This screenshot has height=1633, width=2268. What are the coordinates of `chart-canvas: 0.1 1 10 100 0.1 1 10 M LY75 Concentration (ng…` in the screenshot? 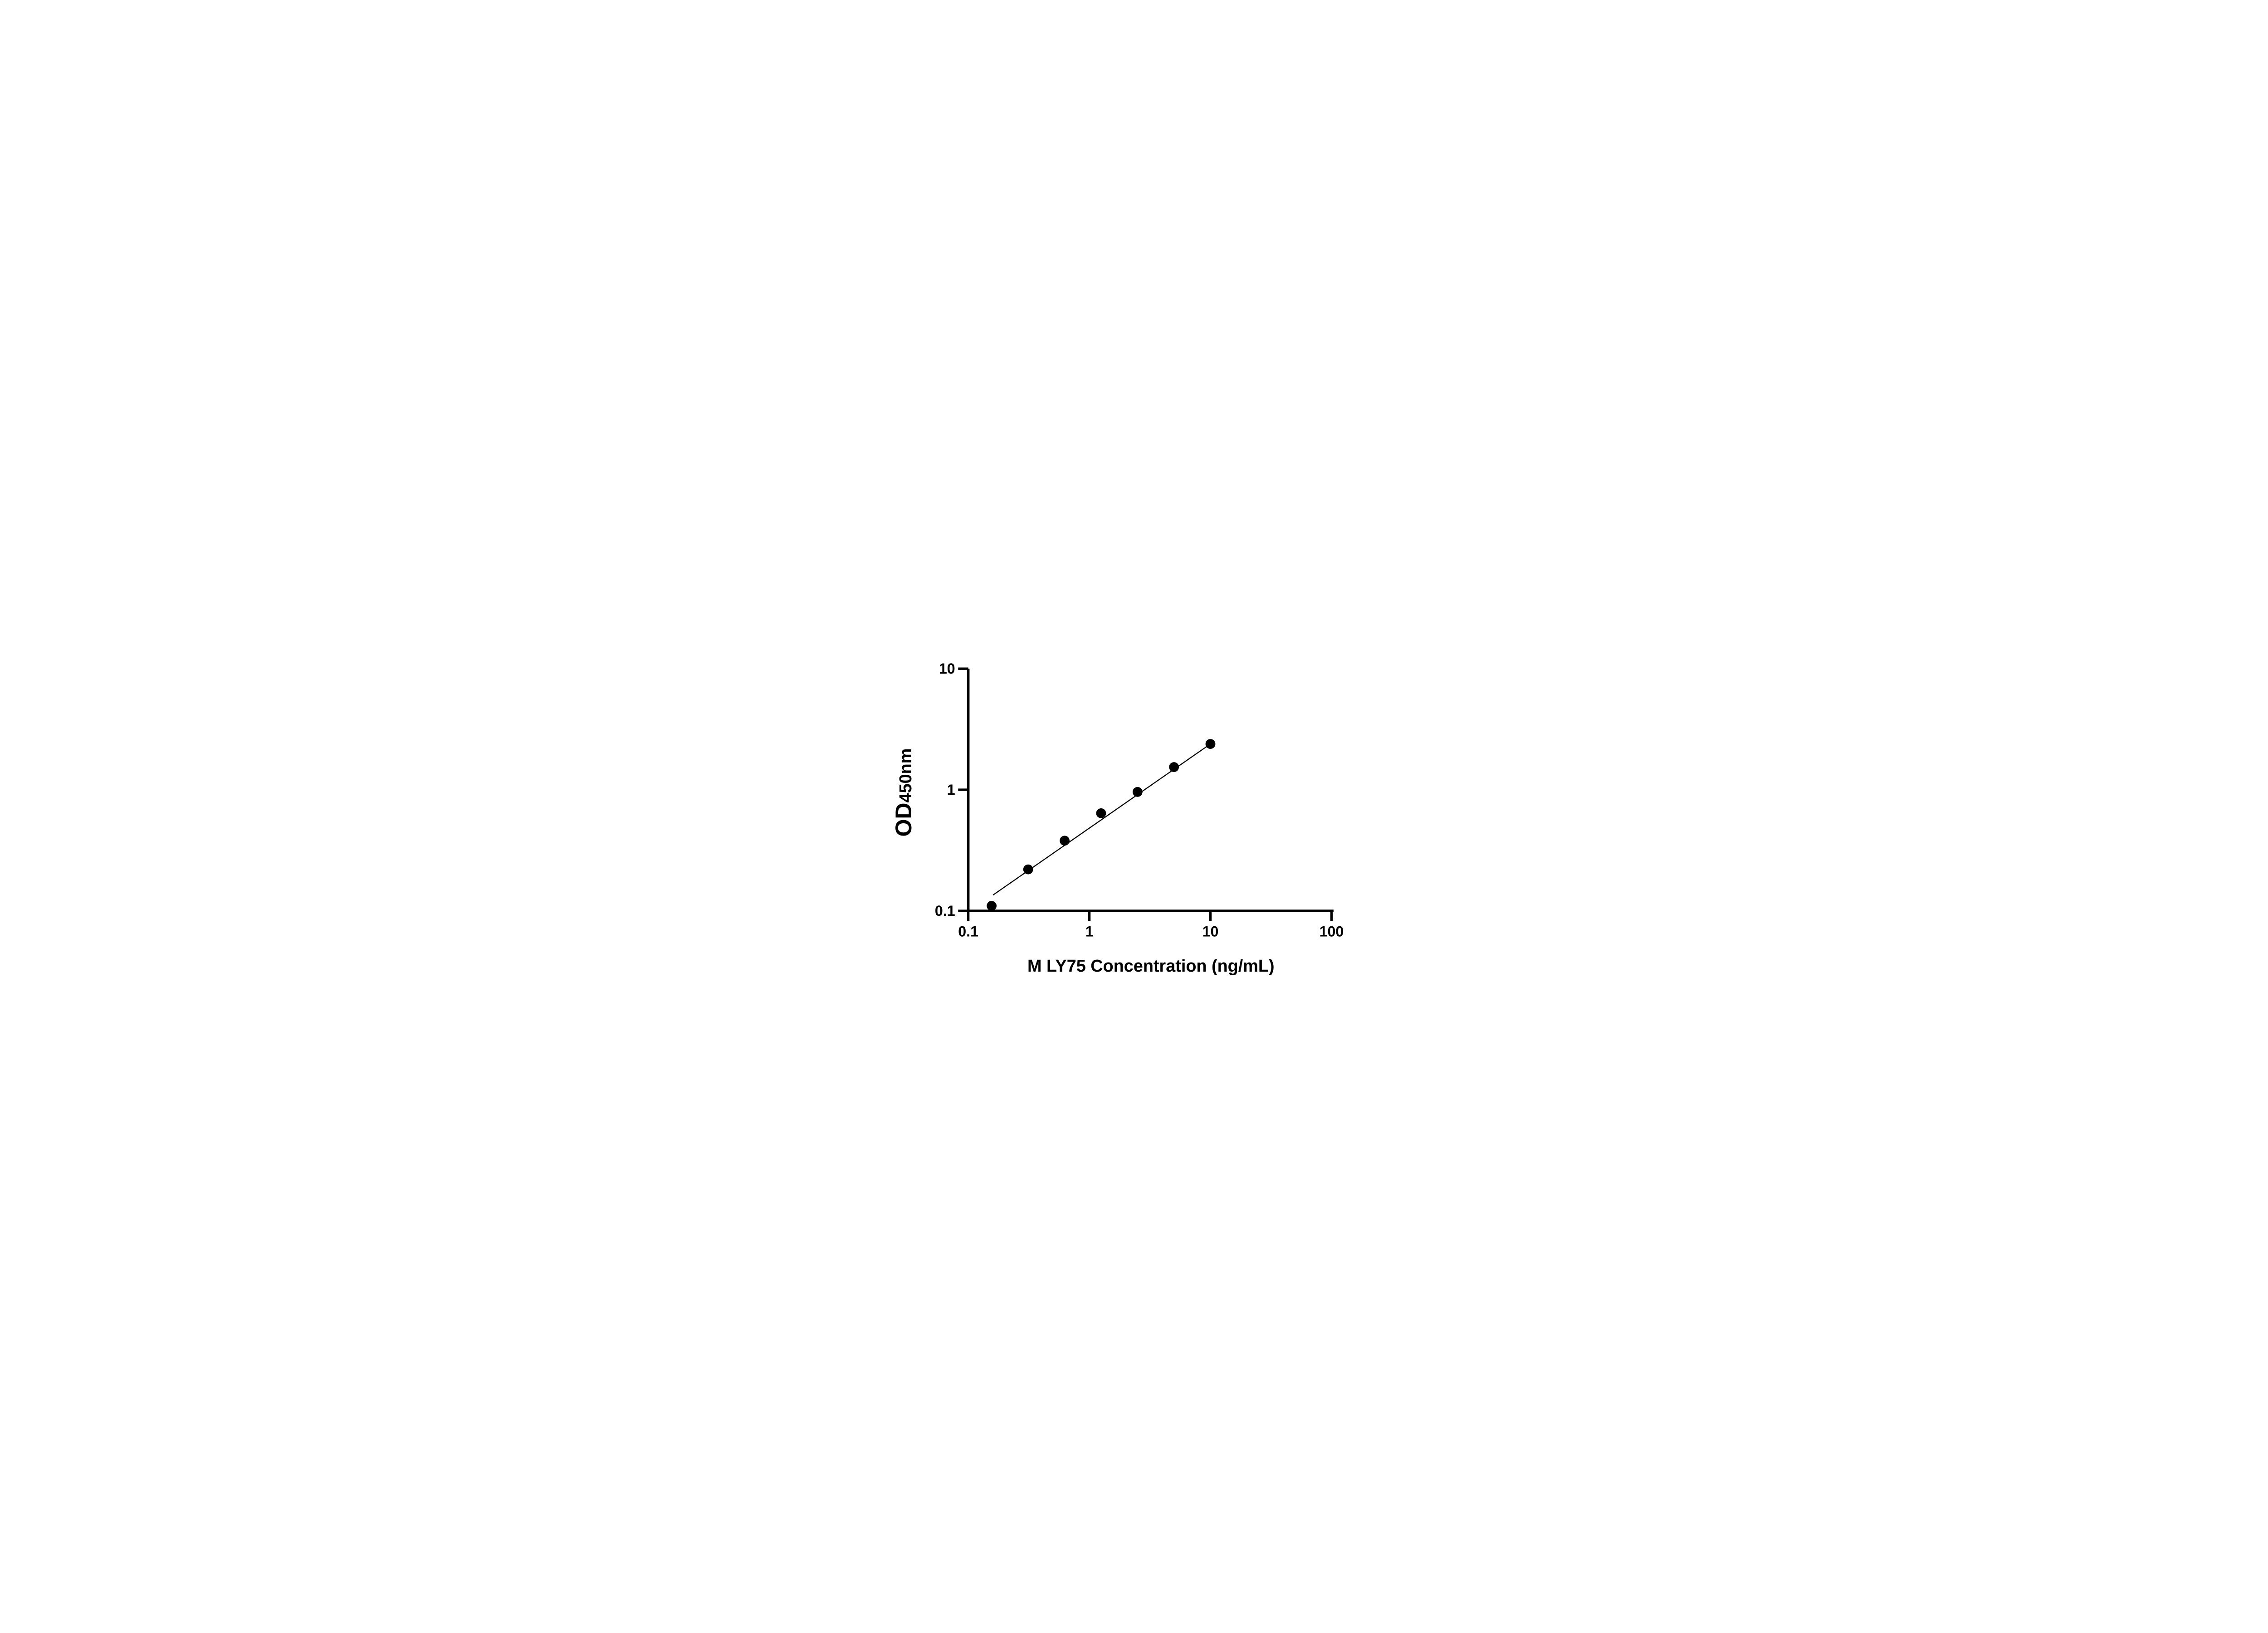 It's located at (1117, 818).